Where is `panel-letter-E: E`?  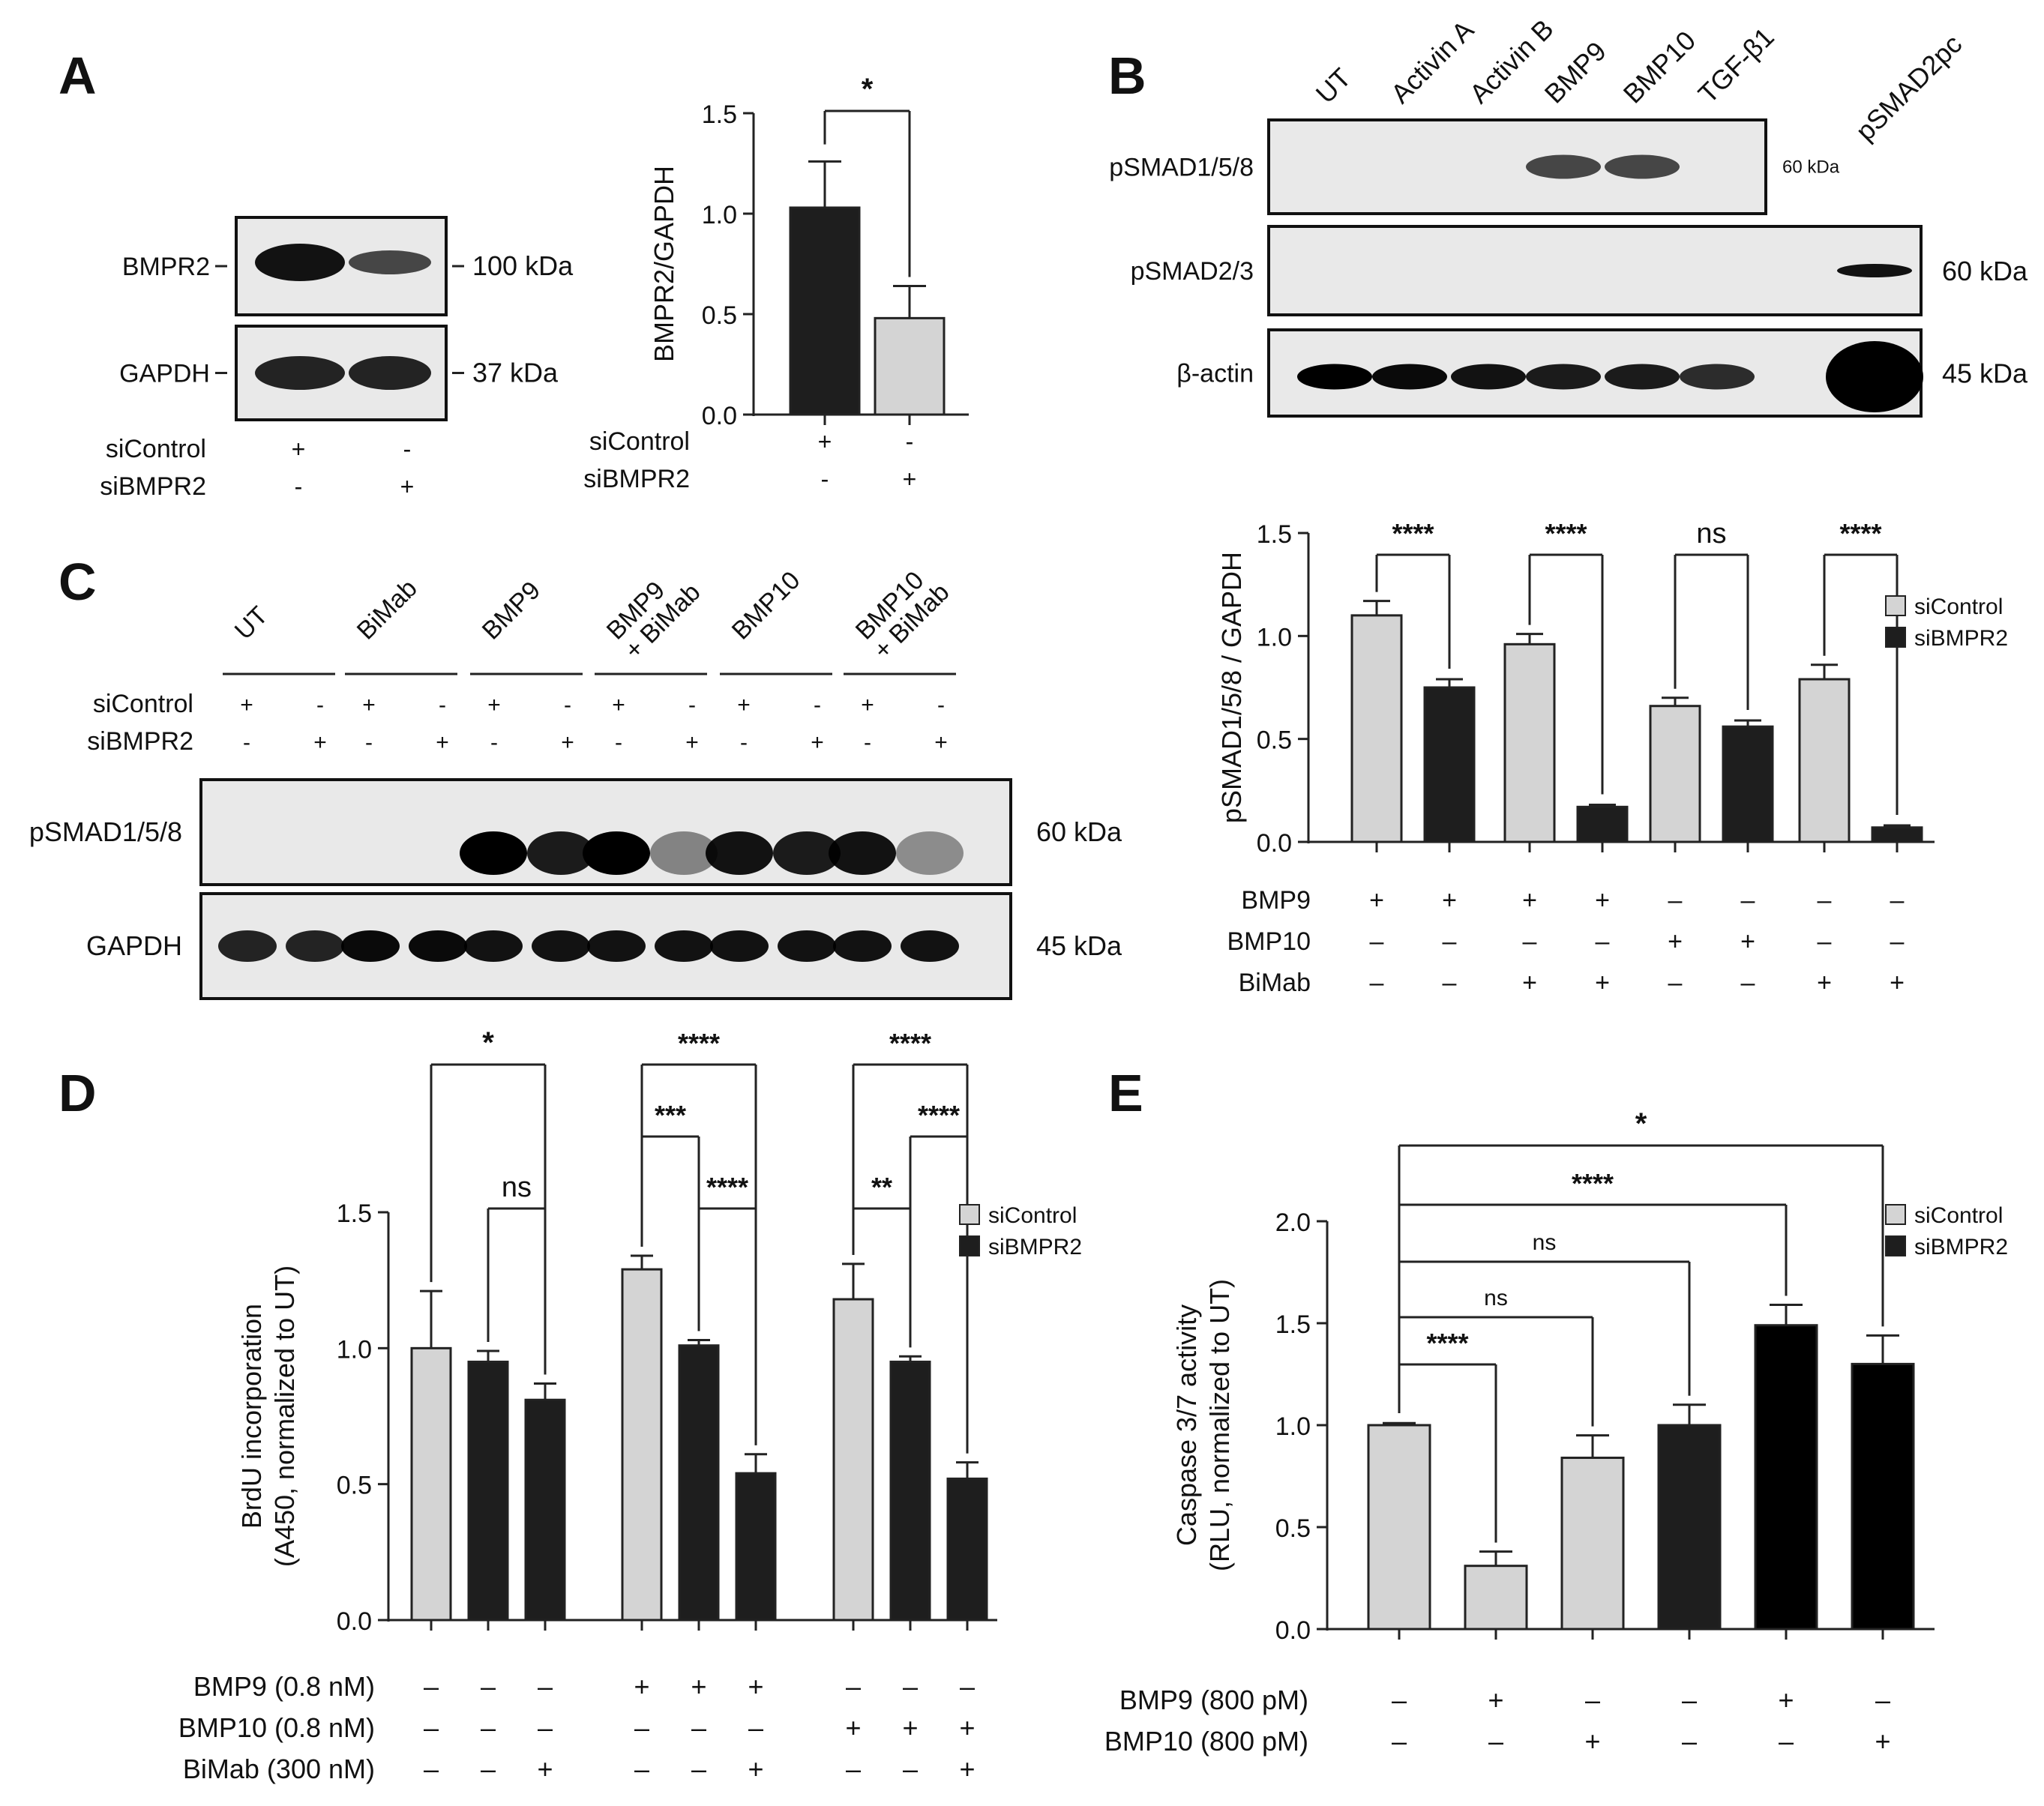 panel-letter-E: E is located at coordinates (1125, 1093).